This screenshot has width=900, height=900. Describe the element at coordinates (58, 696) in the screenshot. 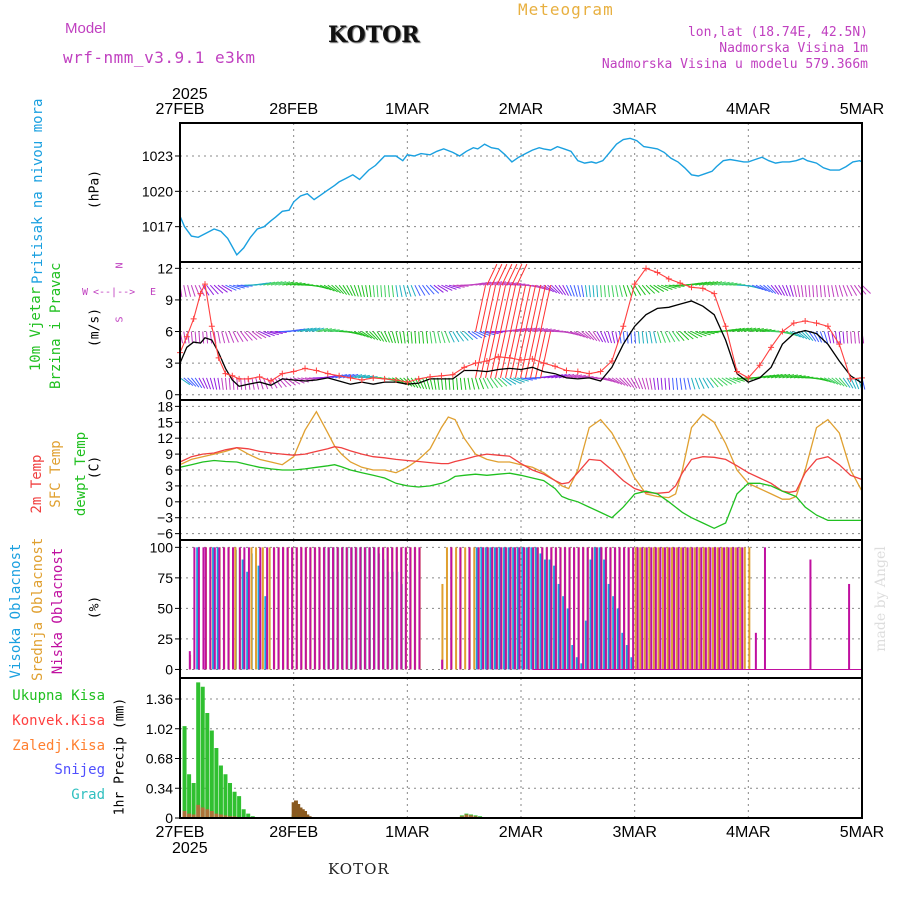

I see `legend-total-rain: Ukupna Kisa` at that location.